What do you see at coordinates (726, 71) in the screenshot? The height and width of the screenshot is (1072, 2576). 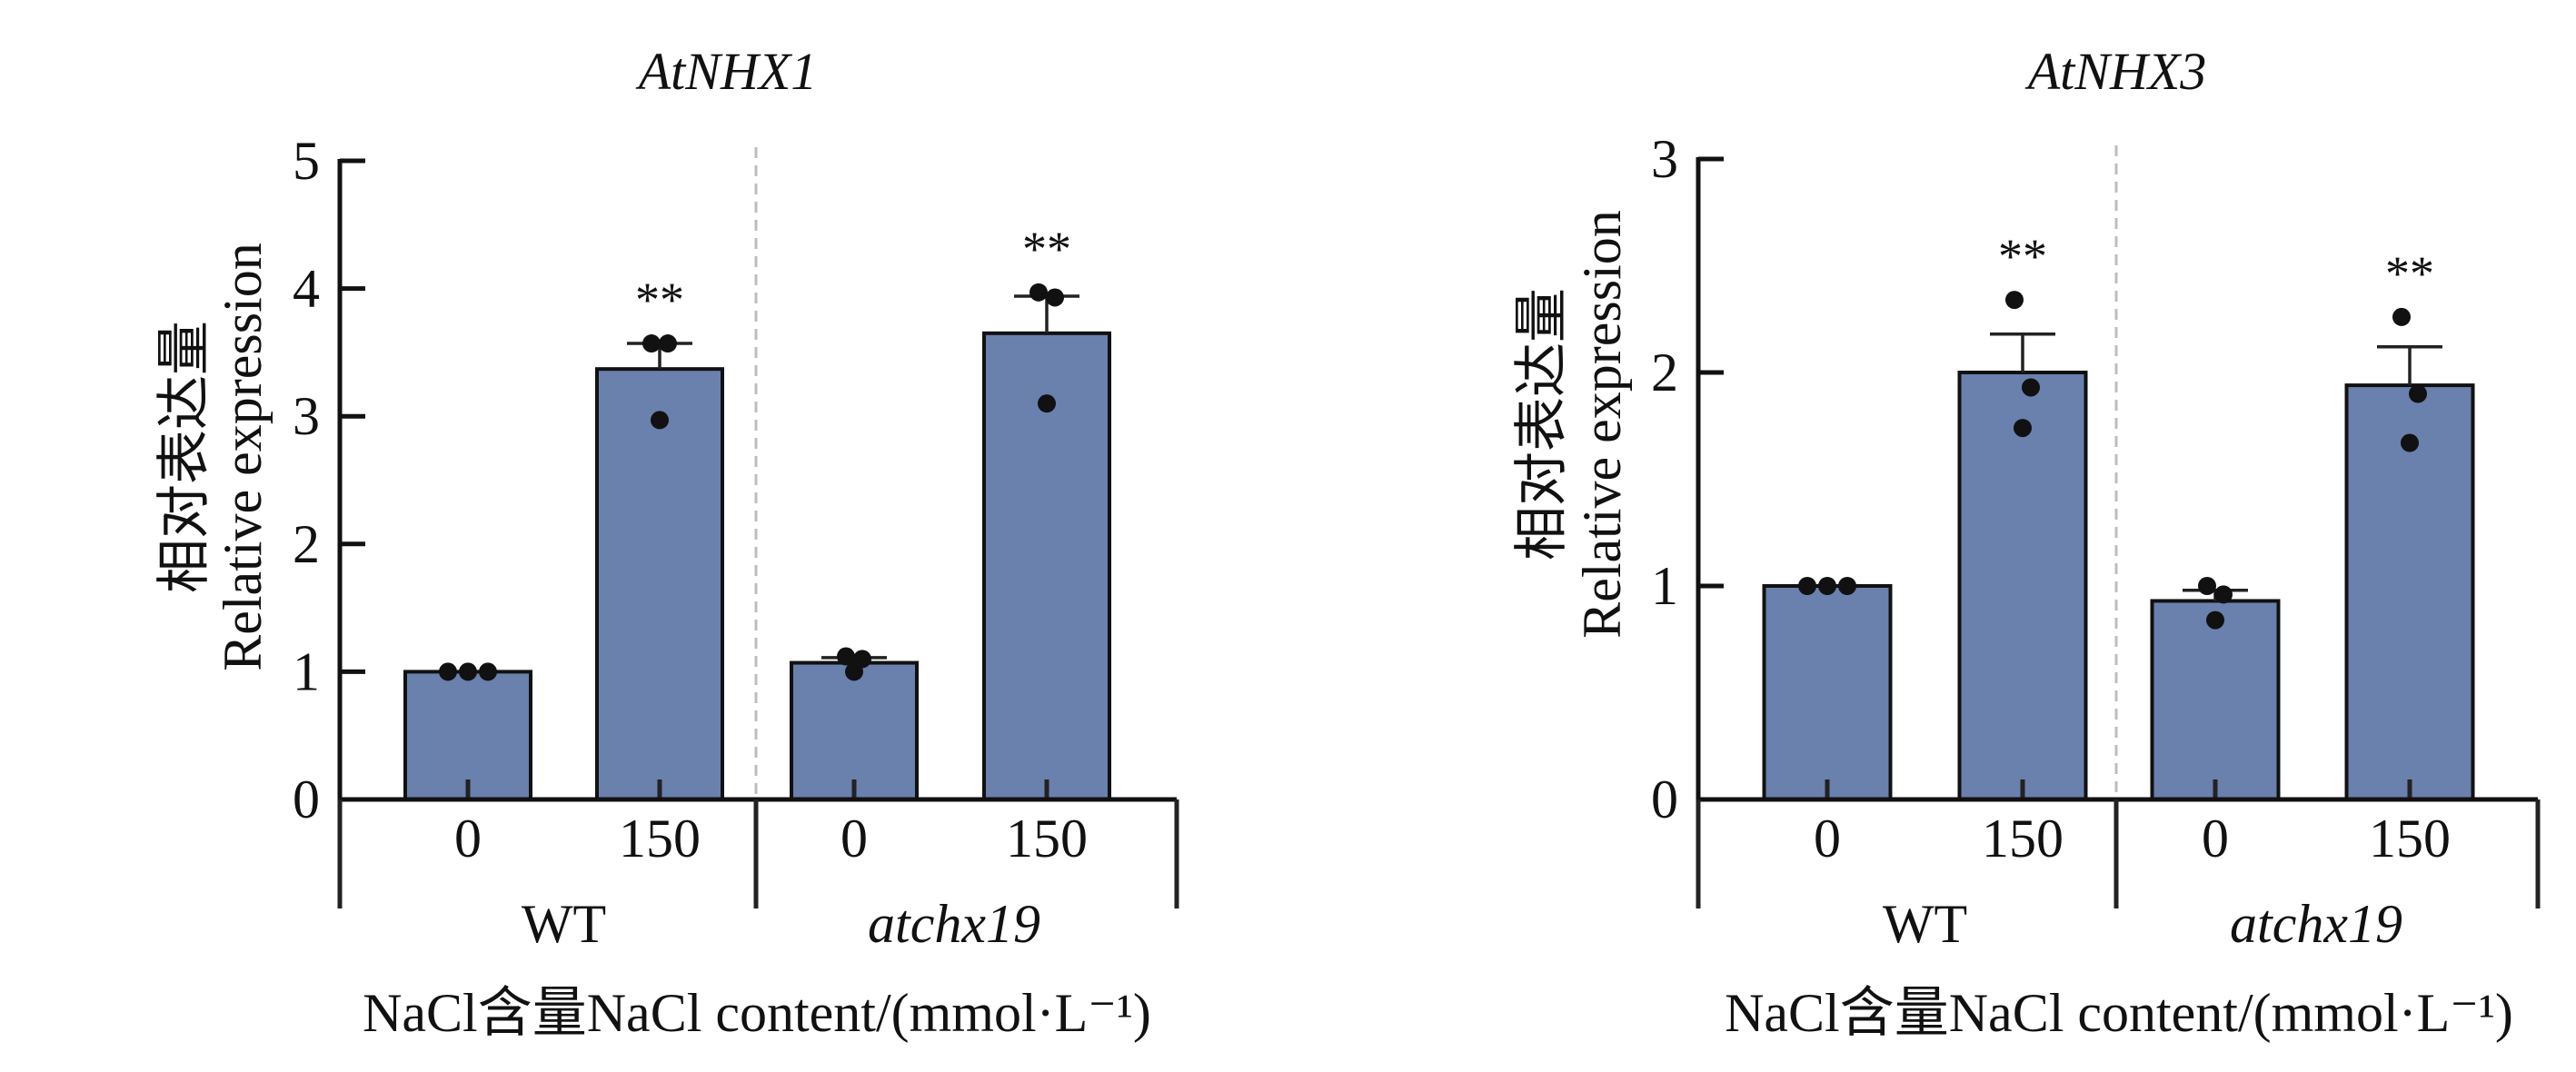 I see `chart-title: AtNHX1` at bounding box center [726, 71].